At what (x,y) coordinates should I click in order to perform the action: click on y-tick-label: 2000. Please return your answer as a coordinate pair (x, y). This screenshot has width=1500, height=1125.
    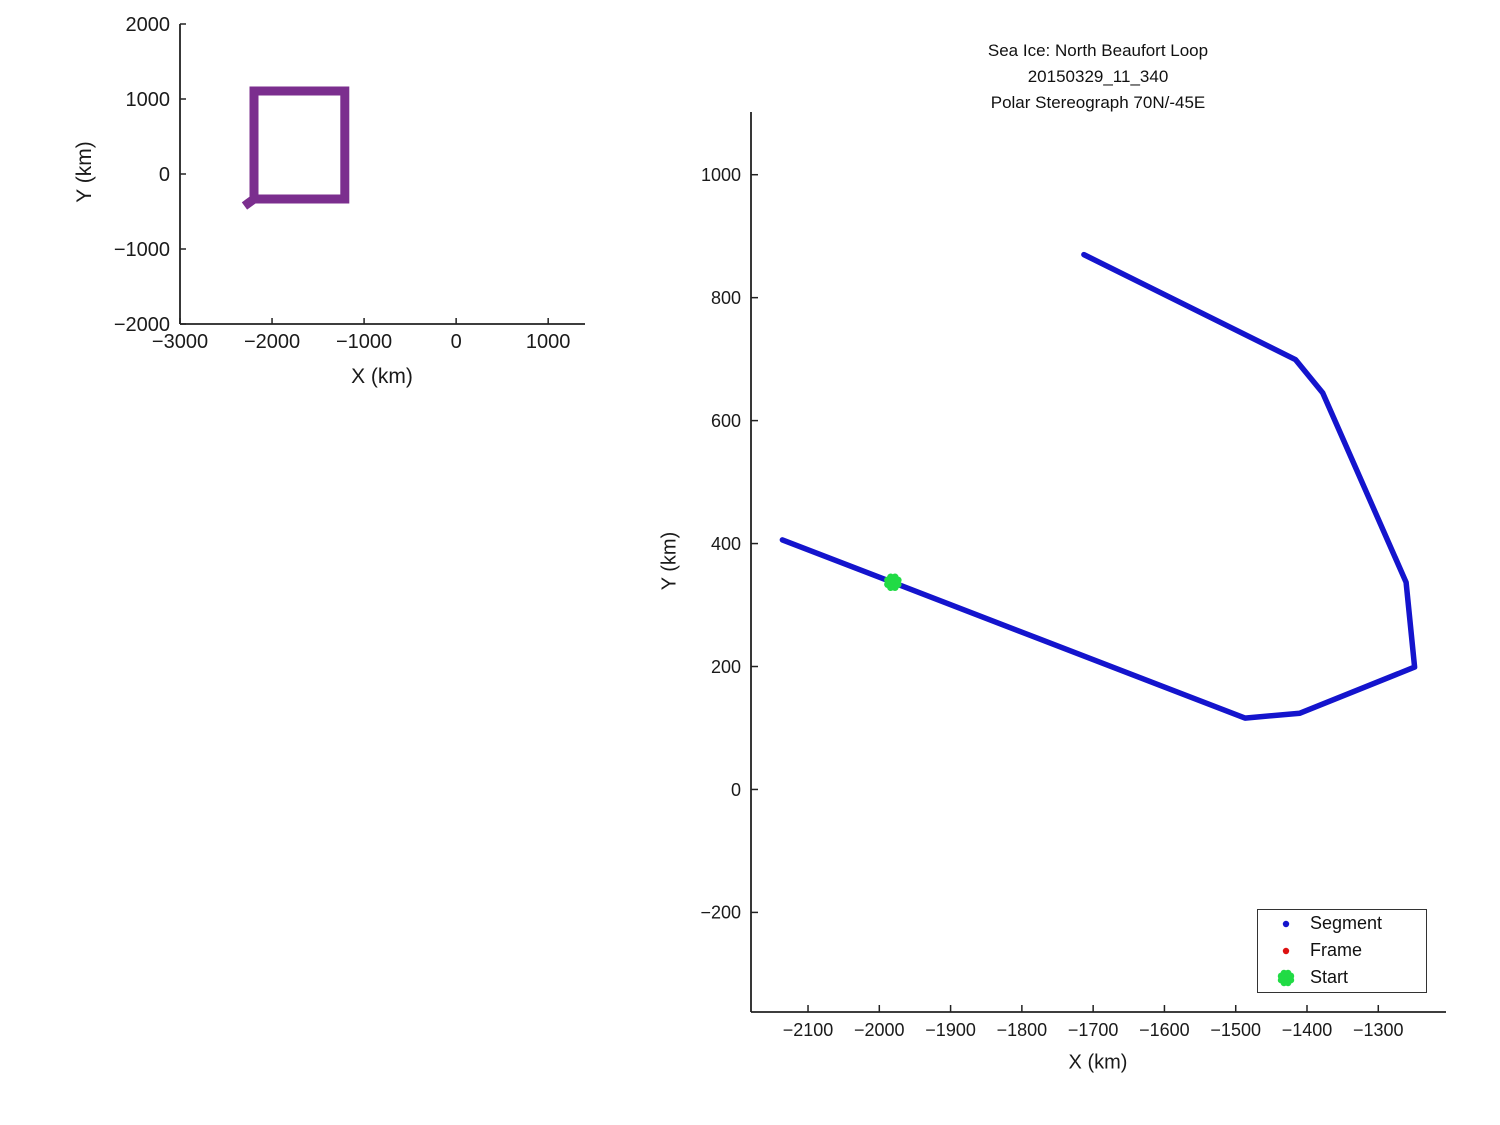
    Looking at the image, I should click on (148, 25).